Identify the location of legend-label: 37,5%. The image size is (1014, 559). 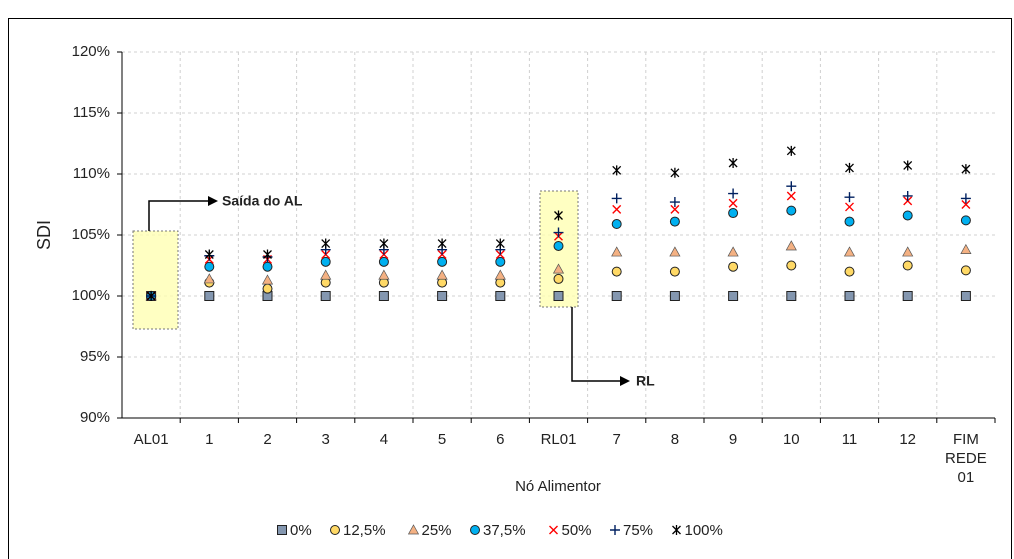
(504, 530).